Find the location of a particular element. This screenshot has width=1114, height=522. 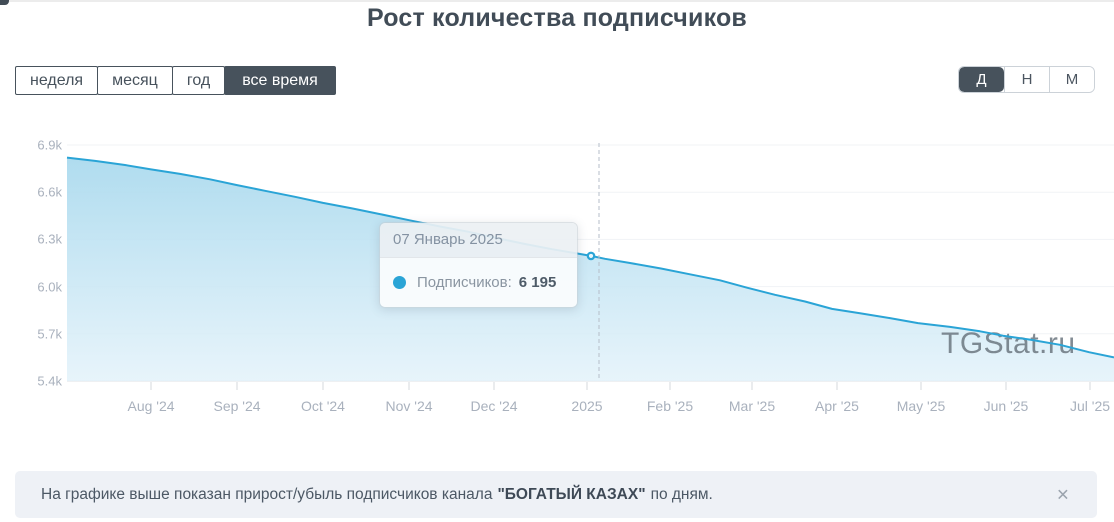

y-axis-tick-label: 6.6k is located at coordinates (49, 192).